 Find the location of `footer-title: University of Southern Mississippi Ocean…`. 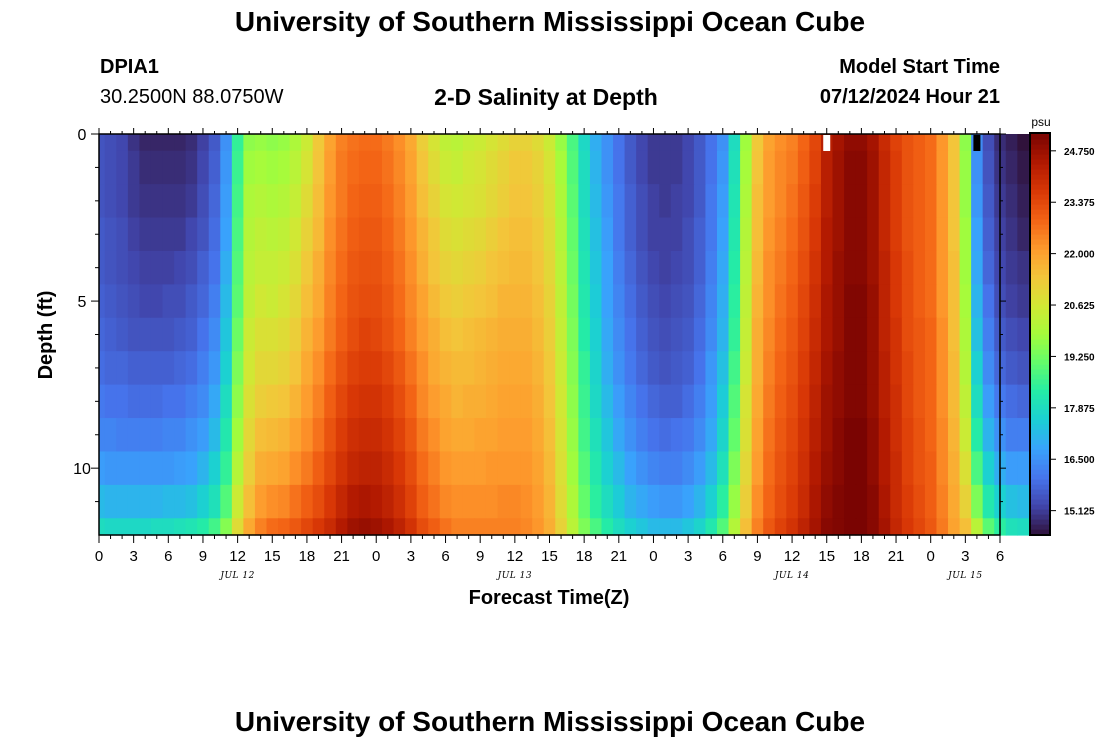

footer-title: University of Southern Mississippi Ocean… is located at coordinates (550, 721).